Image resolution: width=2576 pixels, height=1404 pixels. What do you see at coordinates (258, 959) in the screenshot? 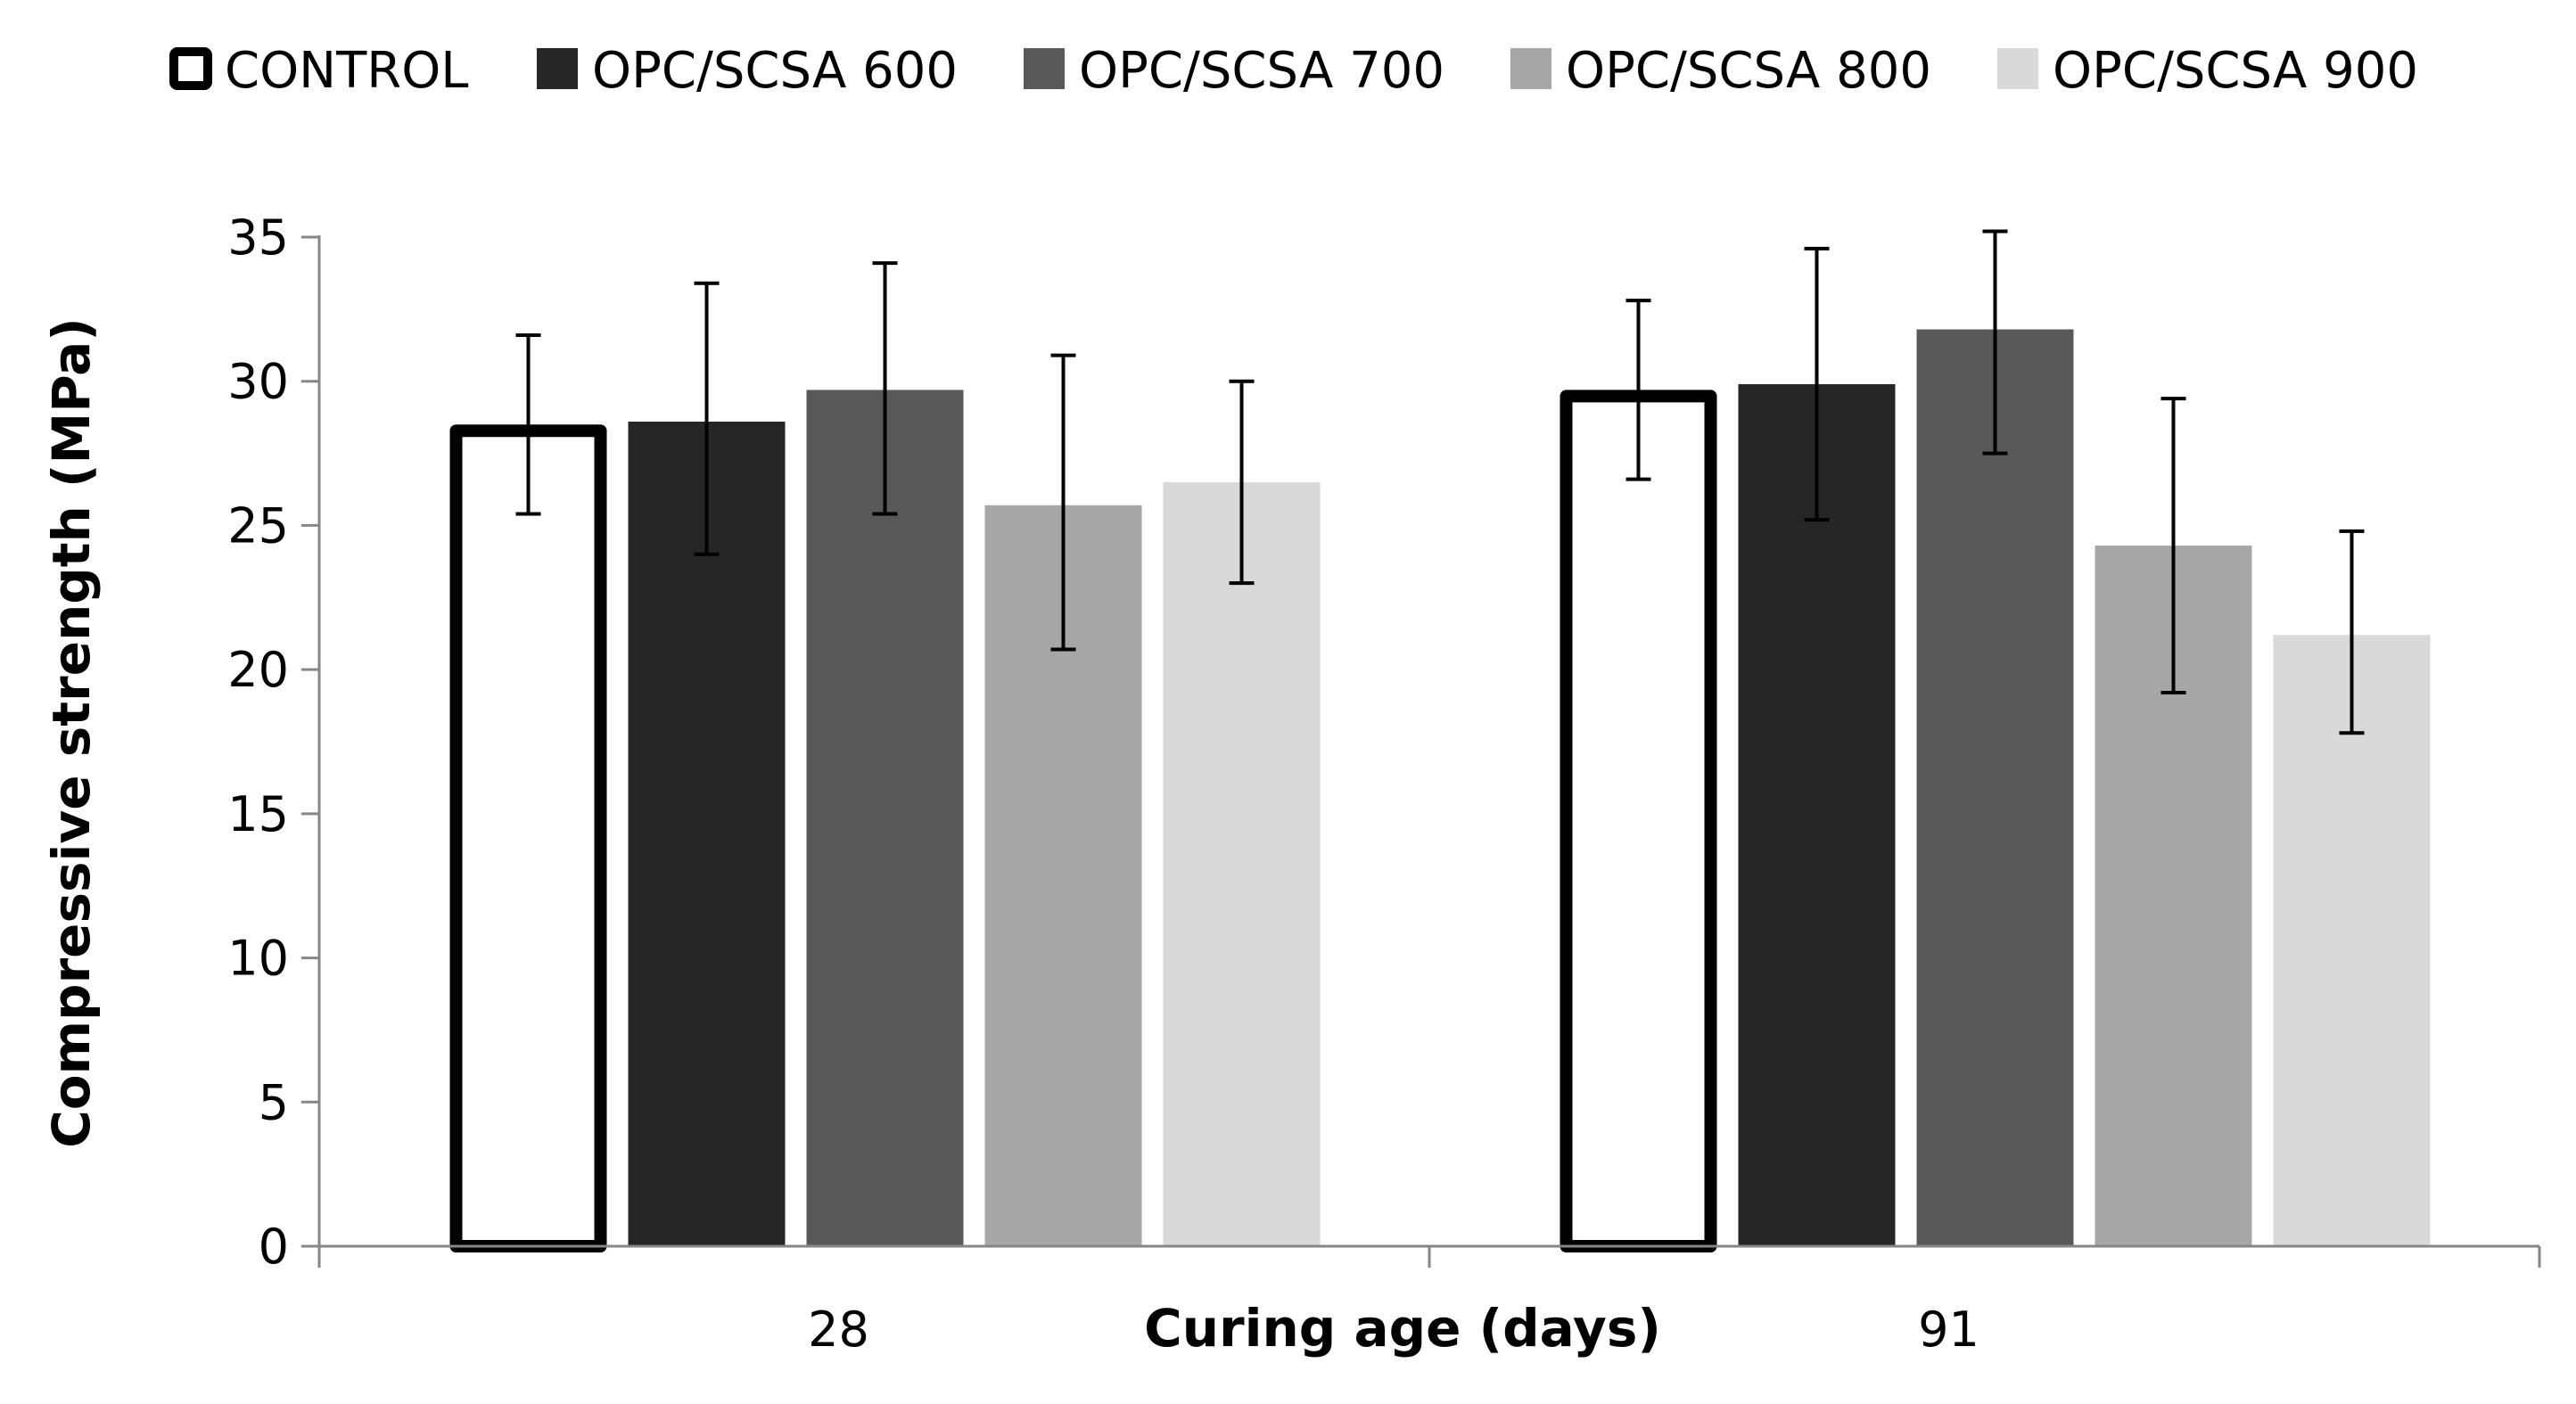
I see `y-tick-label: 10` at bounding box center [258, 959].